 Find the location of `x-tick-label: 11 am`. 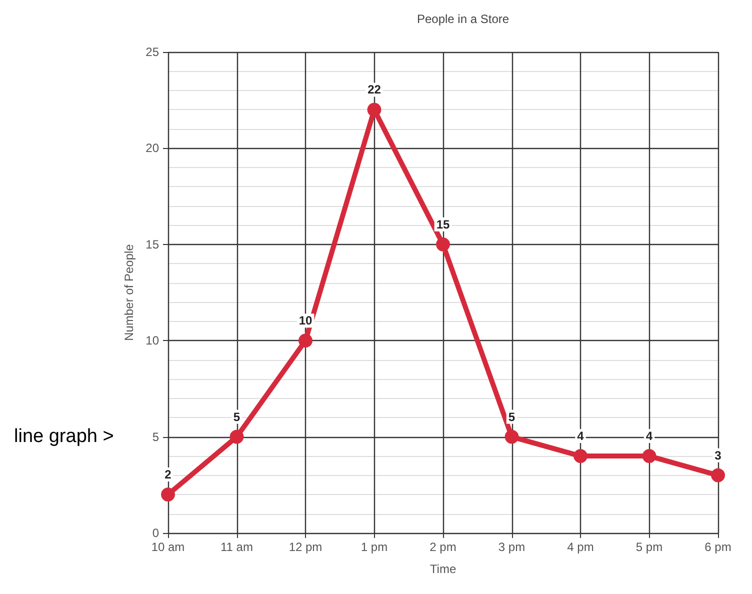

x-tick-label: 11 am is located at coordinates (236, 547).